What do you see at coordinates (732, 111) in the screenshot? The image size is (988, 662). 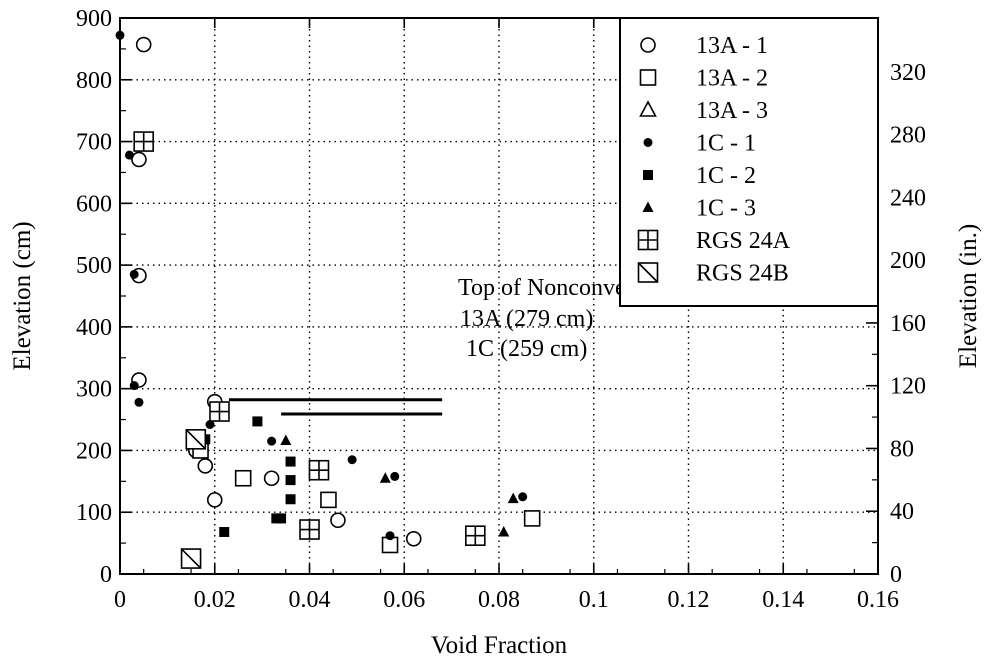 I see `legend-label: 13A - 3` at bounding box center [732, 111].